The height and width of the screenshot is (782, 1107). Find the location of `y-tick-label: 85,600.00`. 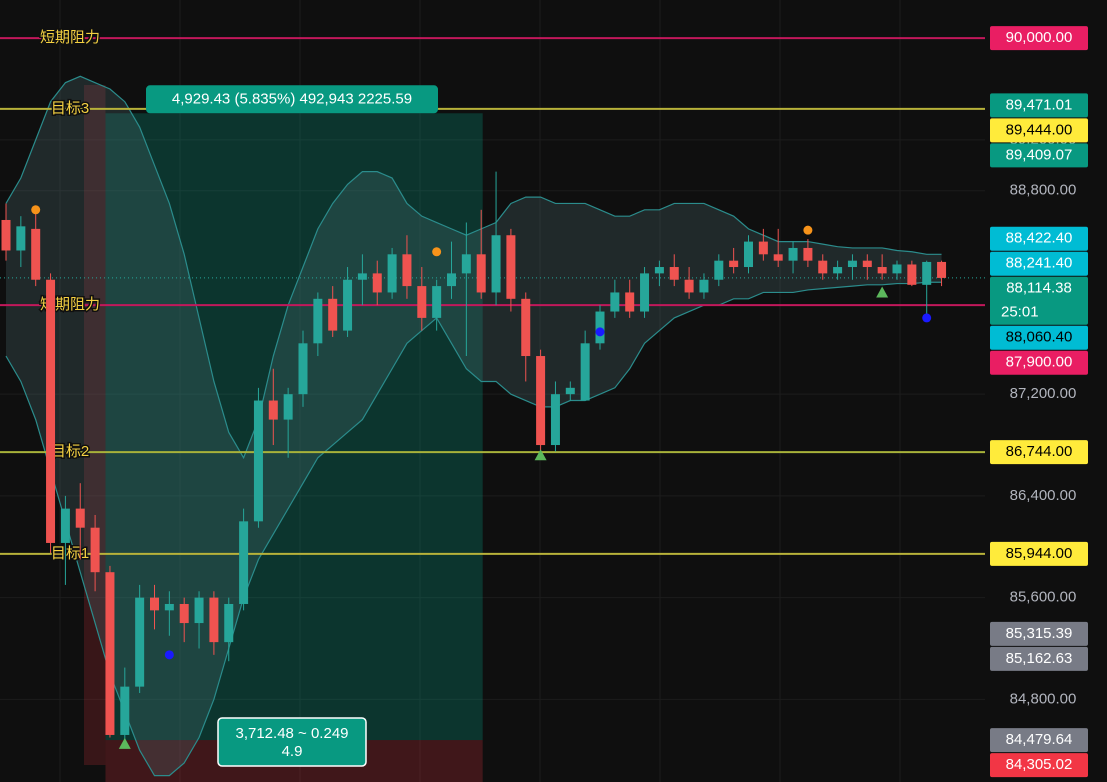

y-tick-label: 85,600.00 is located at coordinates (1043, 597).